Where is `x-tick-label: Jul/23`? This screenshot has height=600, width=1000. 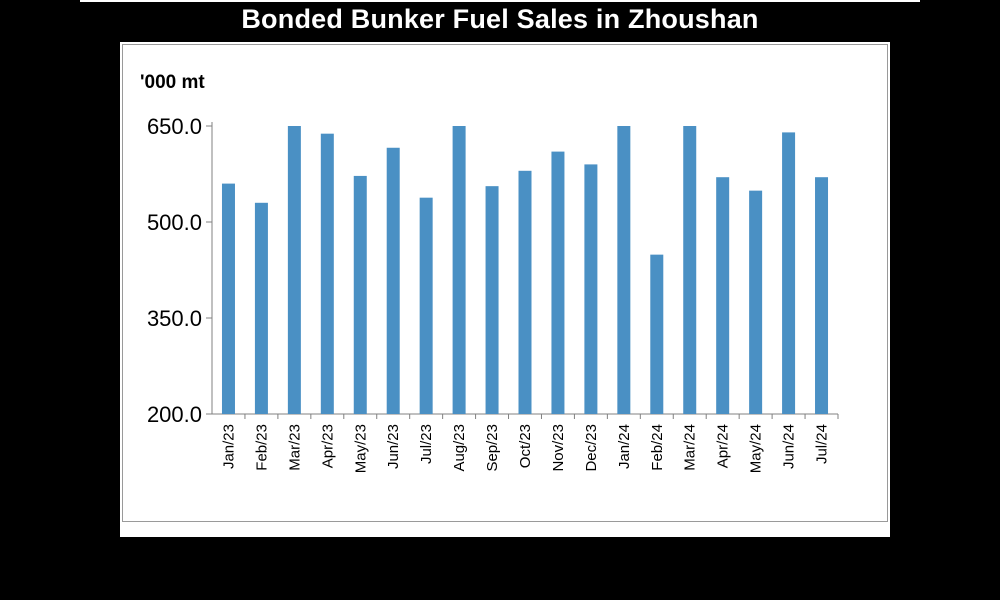
x-tick-label: Jul/23 is located at coordinates (426, 444).